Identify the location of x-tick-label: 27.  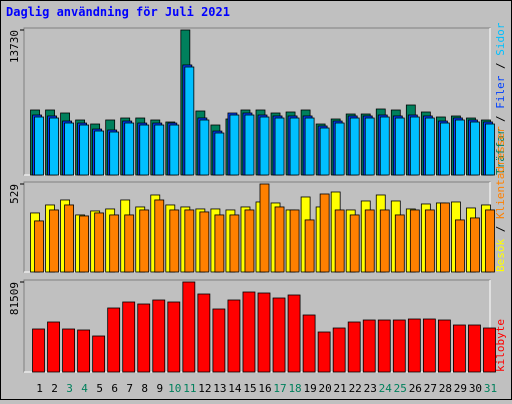
(430, 388).